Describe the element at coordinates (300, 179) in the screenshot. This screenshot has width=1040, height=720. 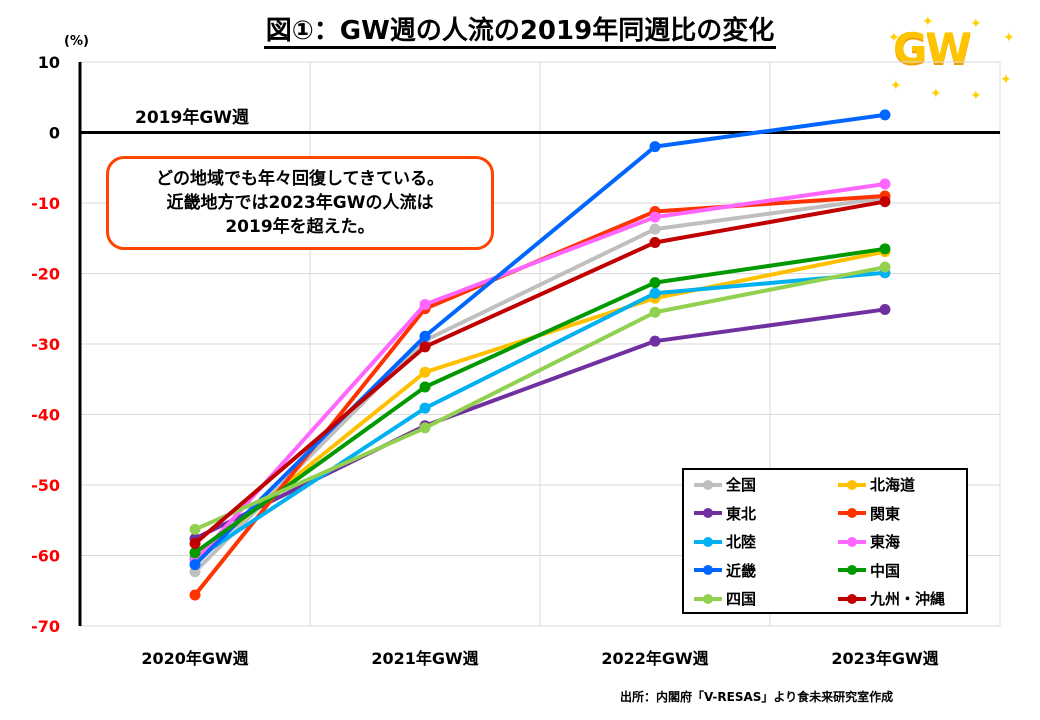
I see `annotation-line: どの地域でも年々回復してきている。` at that location.